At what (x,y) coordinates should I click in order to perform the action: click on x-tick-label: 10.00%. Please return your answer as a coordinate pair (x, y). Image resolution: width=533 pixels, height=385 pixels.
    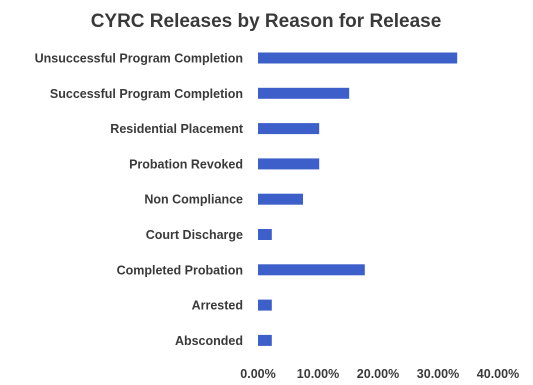
    Looking at the image, I should click on (318, 374).